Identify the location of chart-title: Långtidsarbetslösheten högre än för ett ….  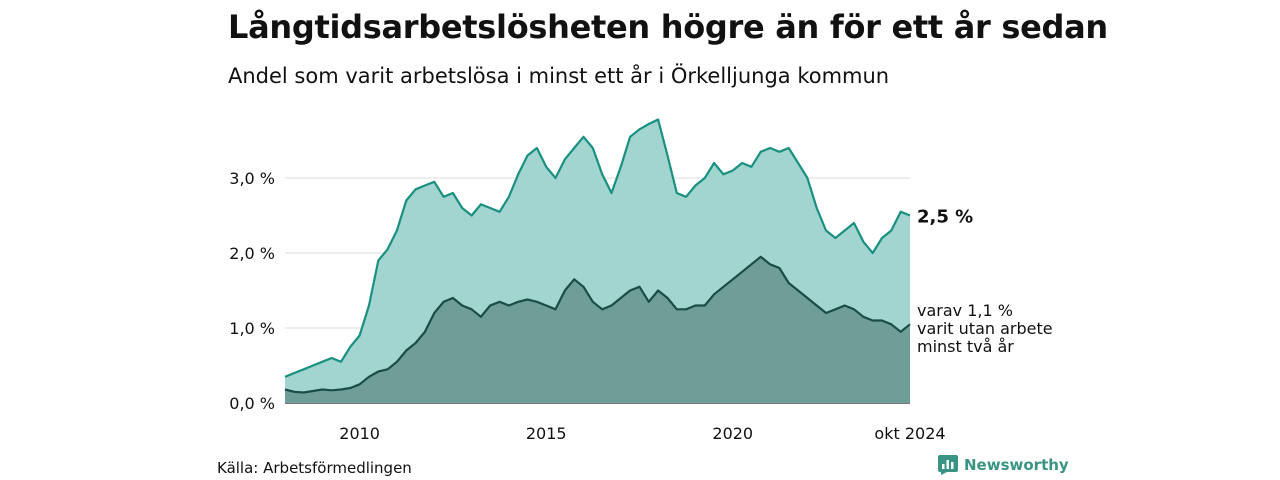
(668, 27).